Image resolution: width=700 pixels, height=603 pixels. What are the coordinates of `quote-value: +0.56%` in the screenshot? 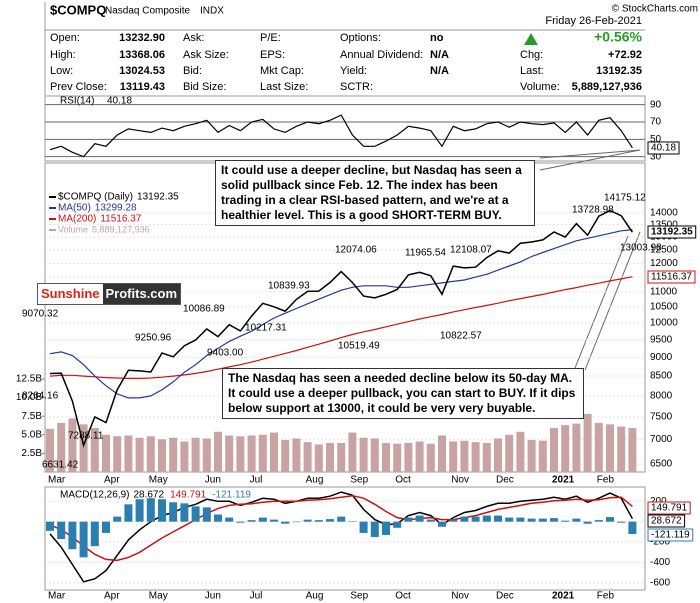 It's located at (618, 37).